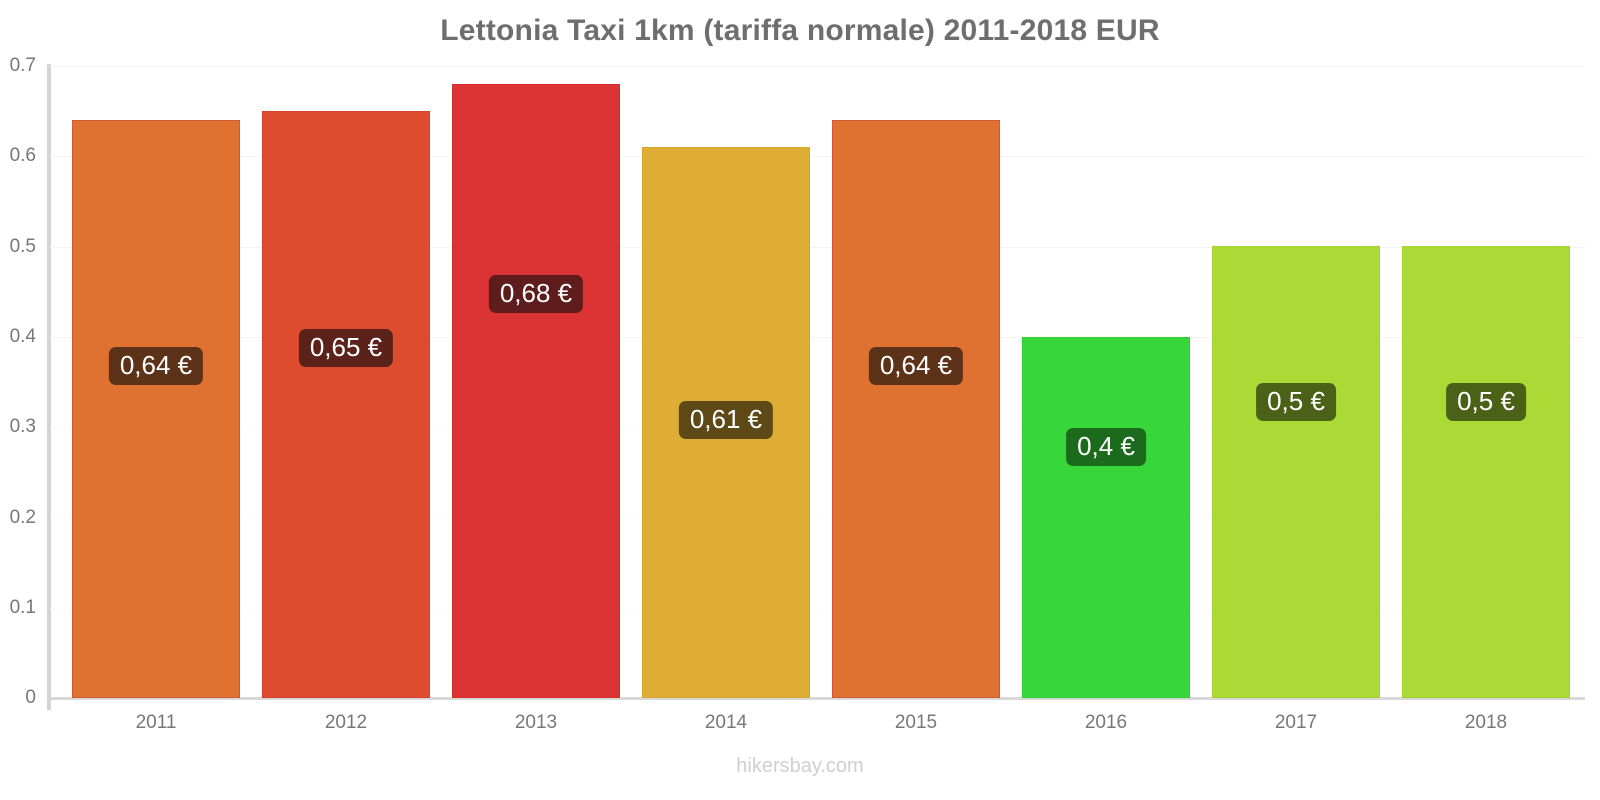  What do you see at coordinates (1106, 722) in the screenshot?
I see `x-tick-2016: 2016` at bounding box center [1106, 722].